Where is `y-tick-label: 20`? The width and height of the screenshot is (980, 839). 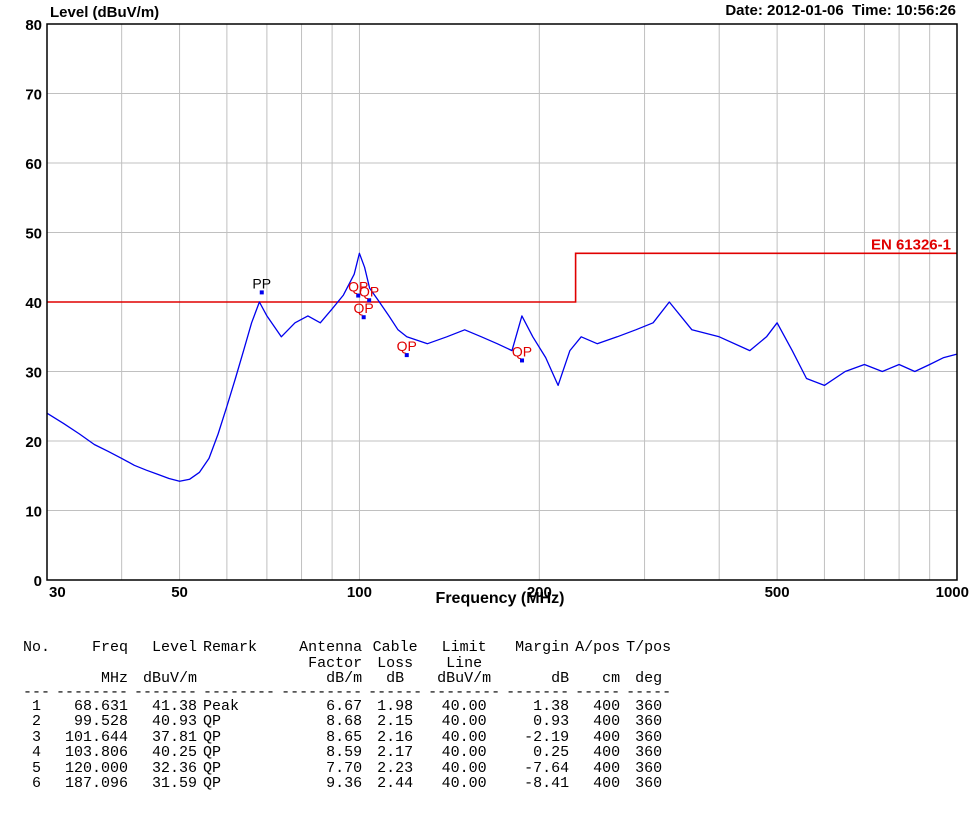
y-tick-label: 20 is located at coordinates (33, 442).